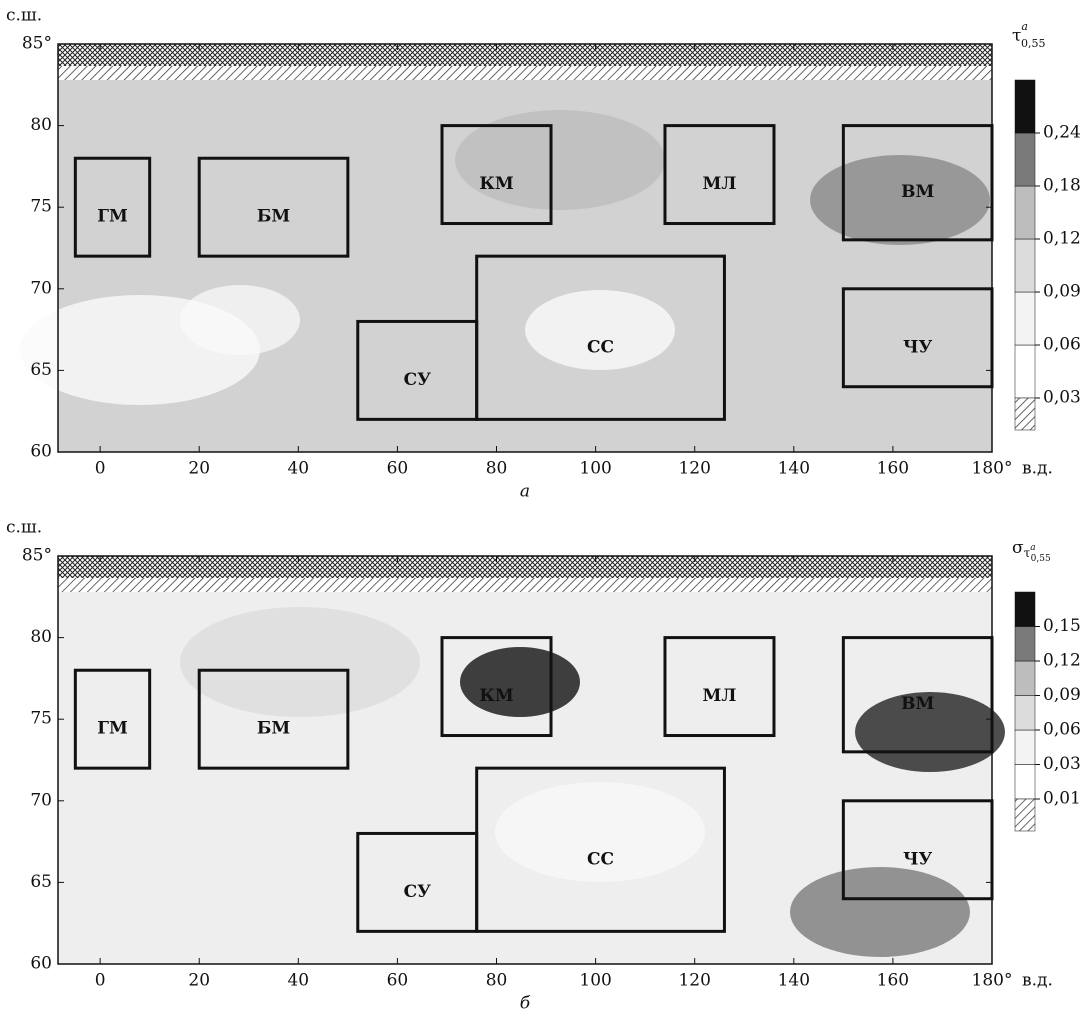 Image resolution: width=1087 pixels, height=1025 pixels. Describe the element at coordinates (37, 556) in the screenshot. I see `y-tick-label: 85°` at that location.